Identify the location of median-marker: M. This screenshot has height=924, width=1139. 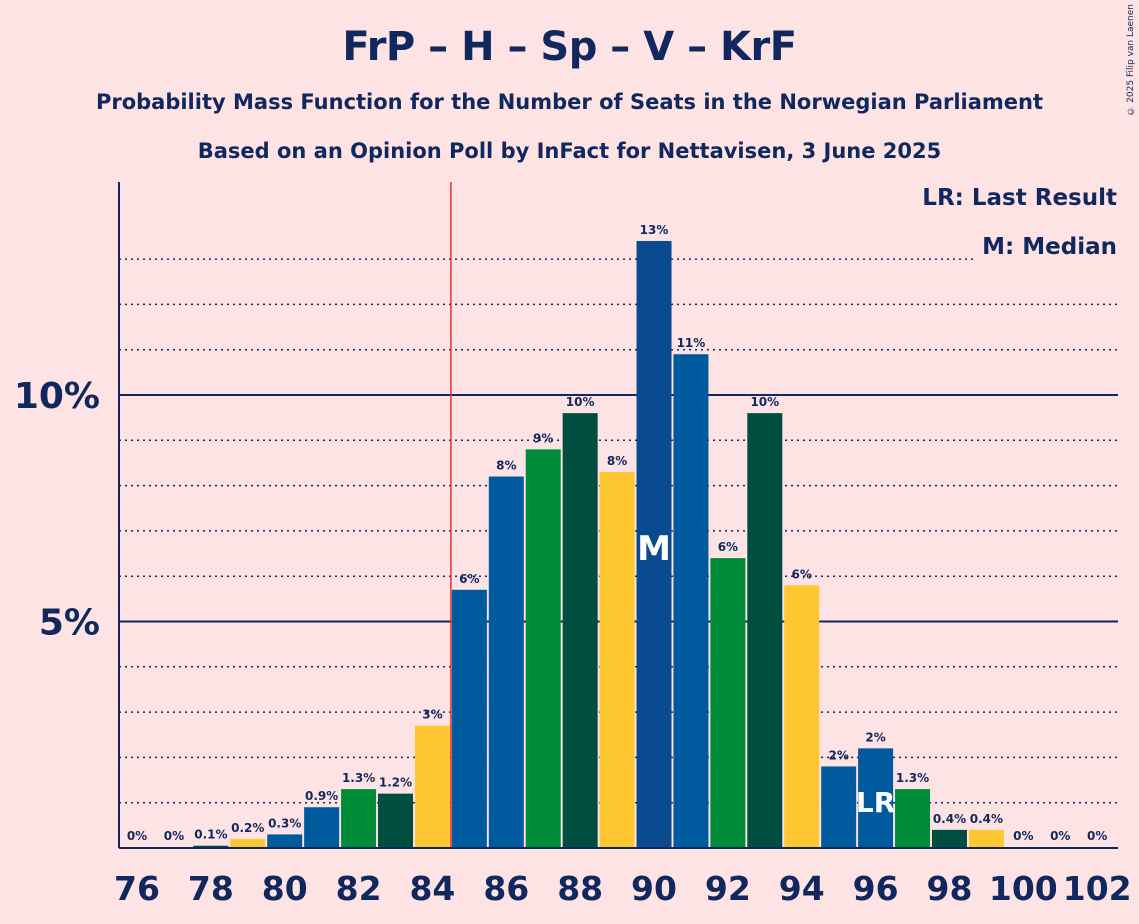
(654, 549).